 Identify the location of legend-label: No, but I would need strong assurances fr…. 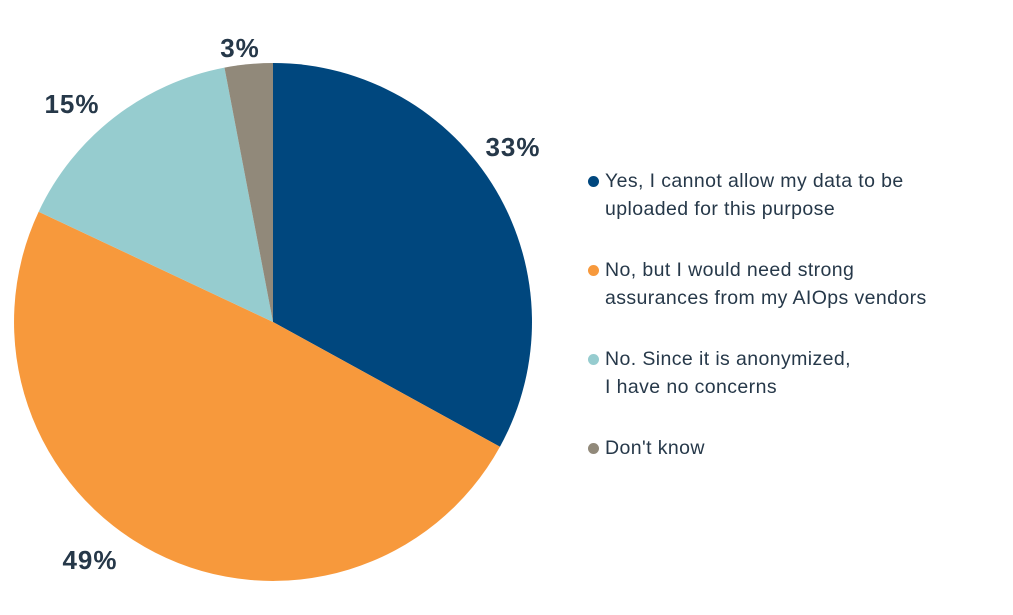
(766, 284).